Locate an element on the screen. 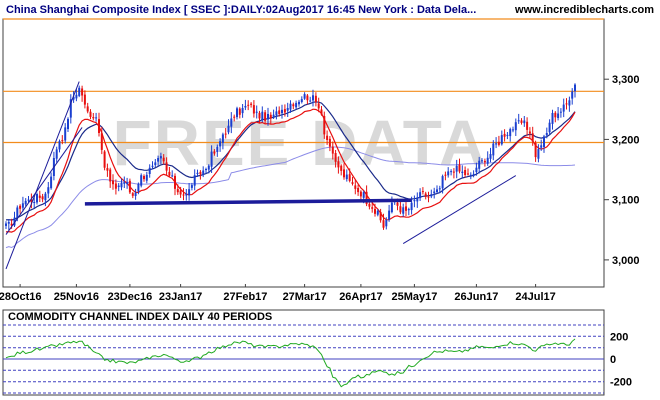 Image resolution: width=660 pixels, height=400 pixels. cci-y-tick-label: 200 is located at coordinates (619, 337).